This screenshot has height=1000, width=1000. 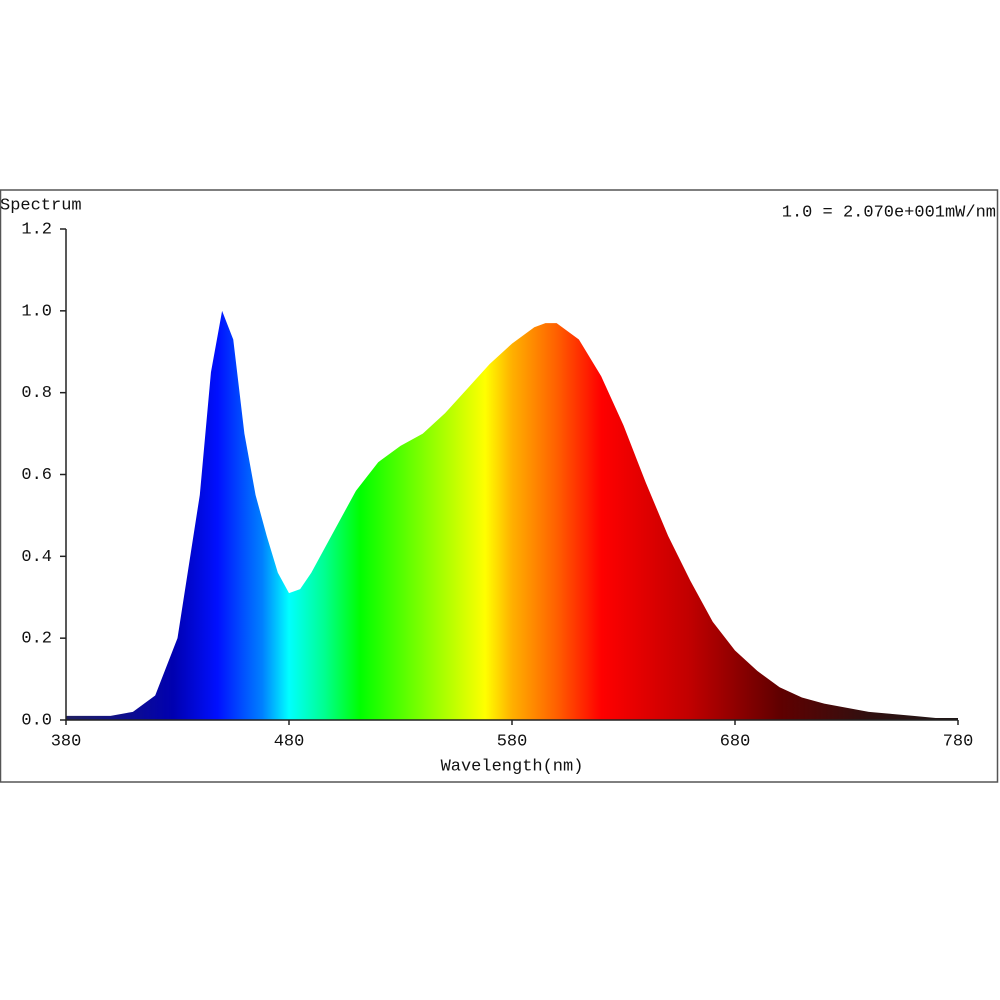 I want to click on annotation: 1.0 = 2.070e+001mW/nm, so click(x=889, y=212).